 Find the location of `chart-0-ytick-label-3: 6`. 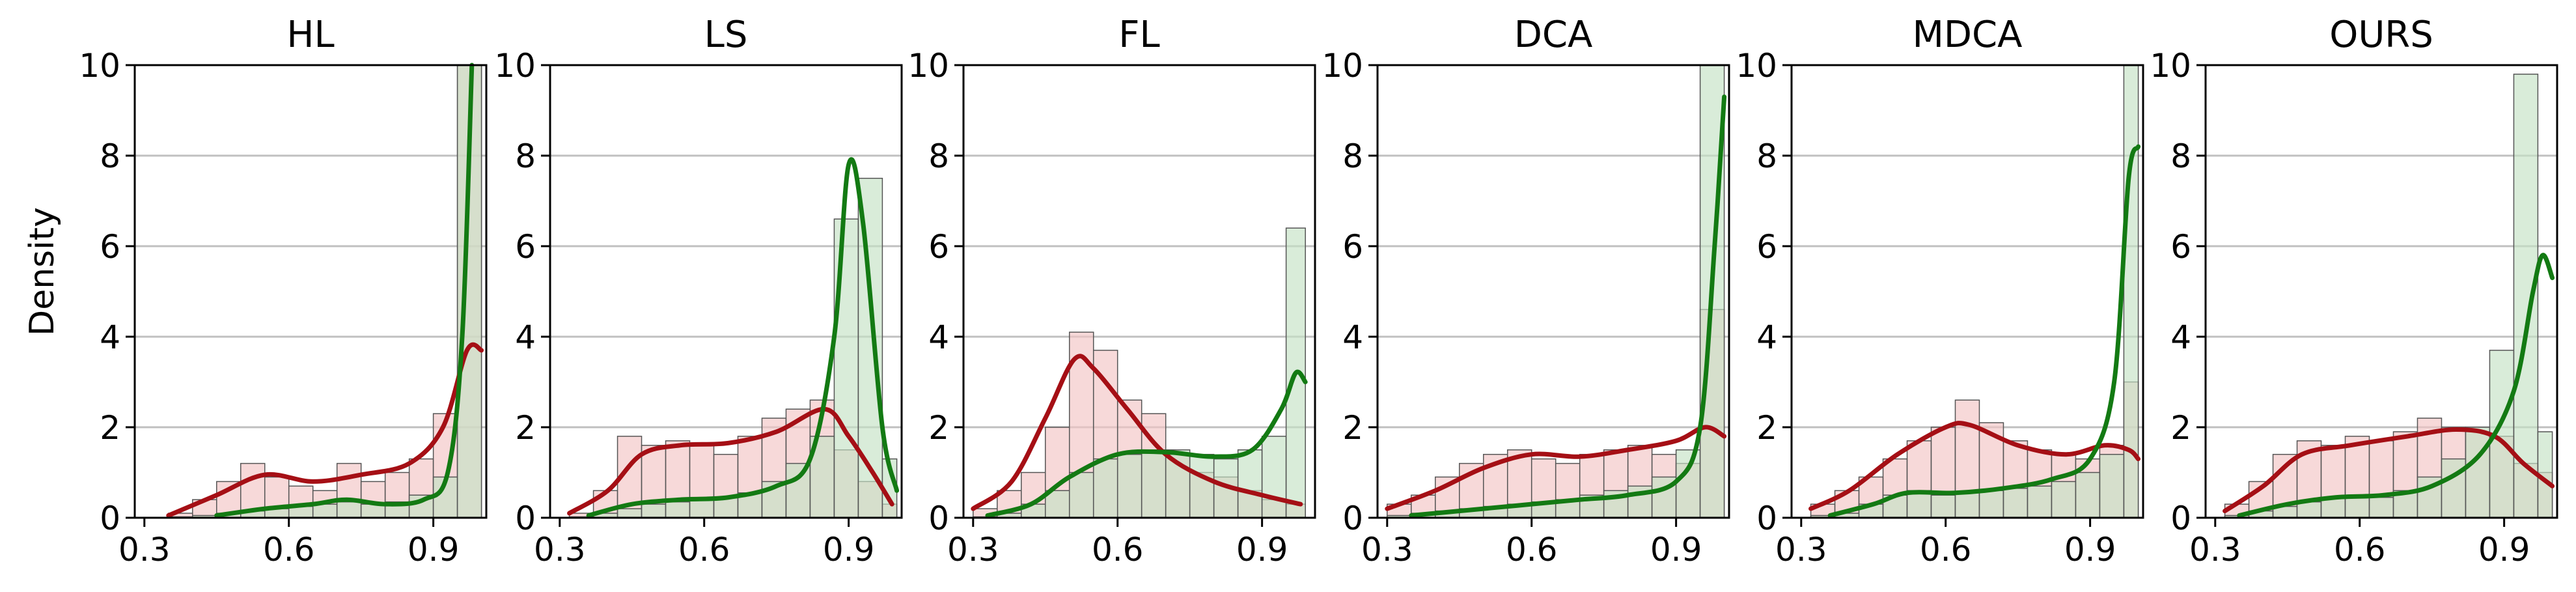

chart-0-ytick-label-3: 6 is located at coordinates (110, 247).